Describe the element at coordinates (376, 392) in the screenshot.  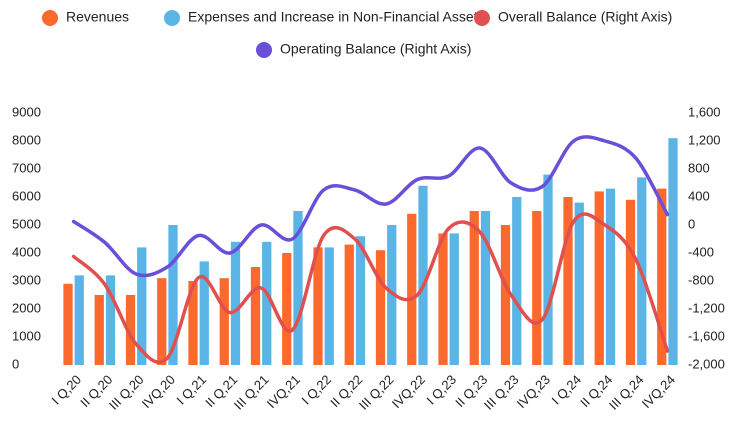
I see `x-tick-label: III Q,22` at that location.